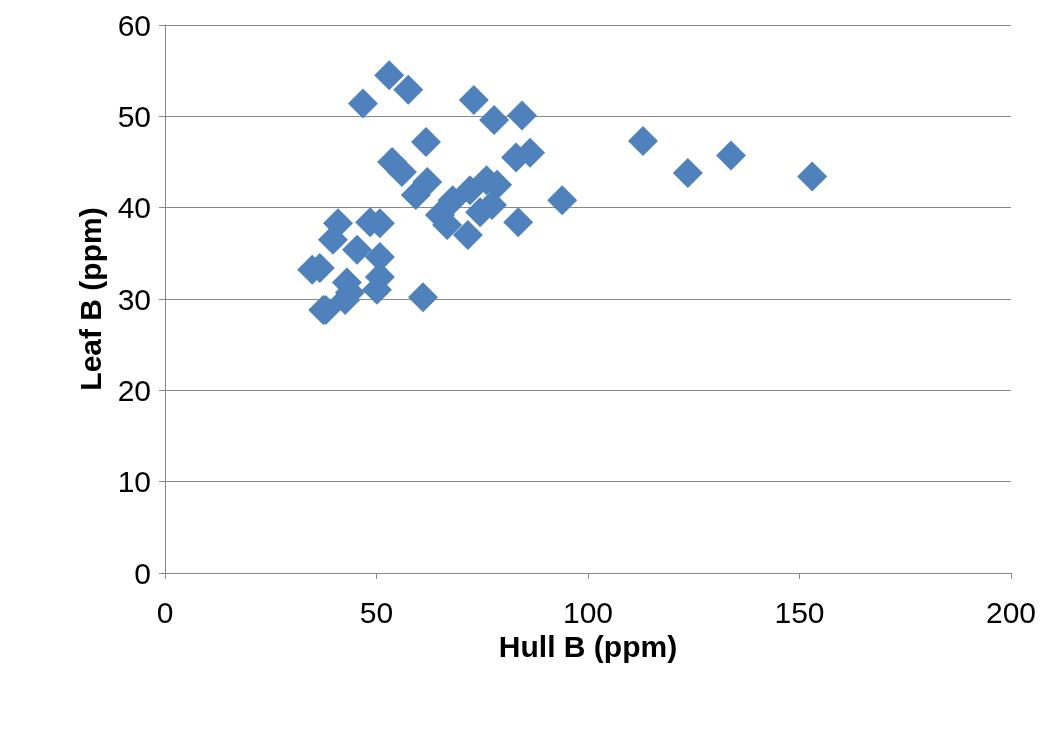 The width and height of the screenshot is (1050, 740). Describe the element at coordinates (799, 612) in the screenshot. I see `x-tick-label: 150` at that location.